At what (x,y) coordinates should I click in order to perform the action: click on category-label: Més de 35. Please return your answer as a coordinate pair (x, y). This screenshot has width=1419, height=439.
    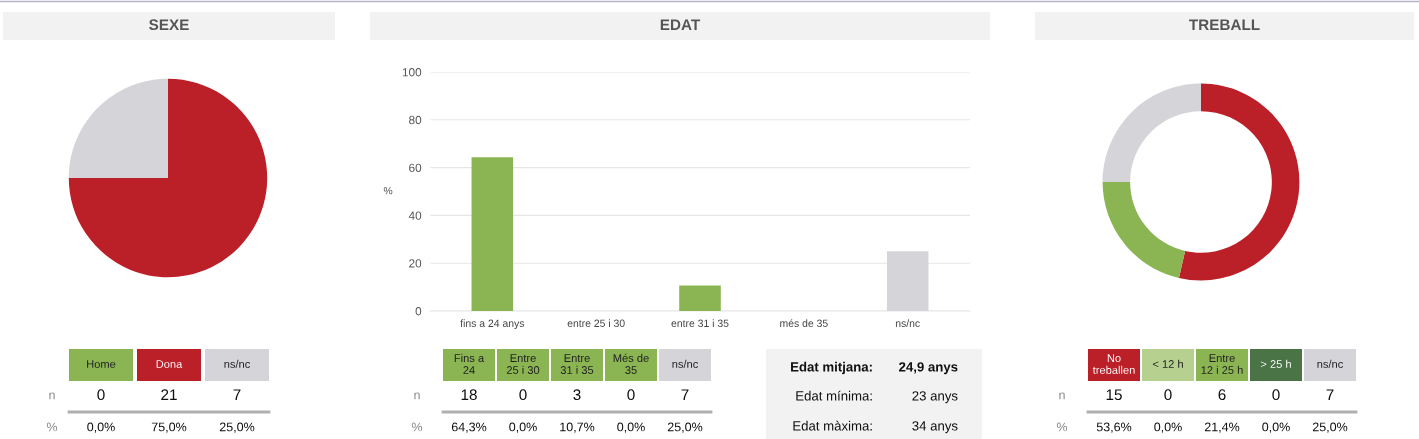
    Looking at the image, I should click on (631, 363).